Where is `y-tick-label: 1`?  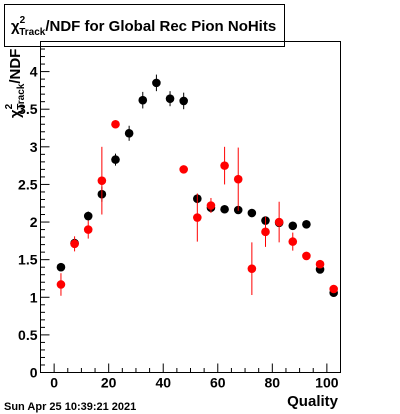
y-tick-label: 1 is located at coordinates (34, 297).